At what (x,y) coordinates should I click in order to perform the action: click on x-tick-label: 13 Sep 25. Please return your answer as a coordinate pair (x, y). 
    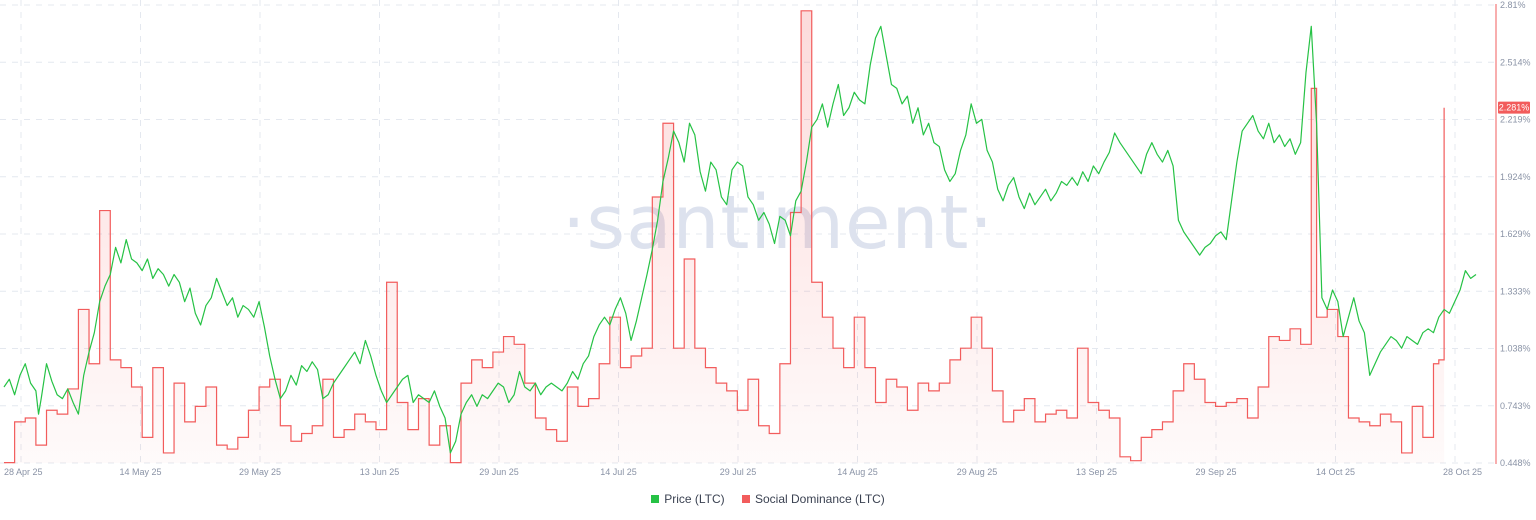
    Looking at the image, I should click on (1096, 472).